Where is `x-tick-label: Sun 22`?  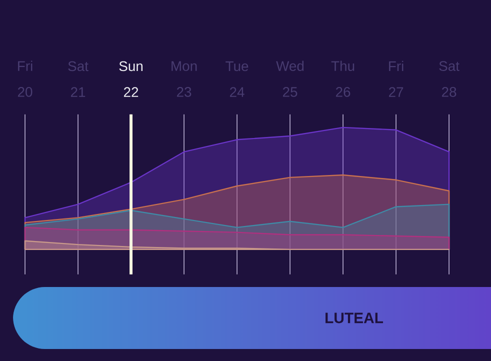
x-tick-label: Sun 22 is located at coordinates (131, 79).